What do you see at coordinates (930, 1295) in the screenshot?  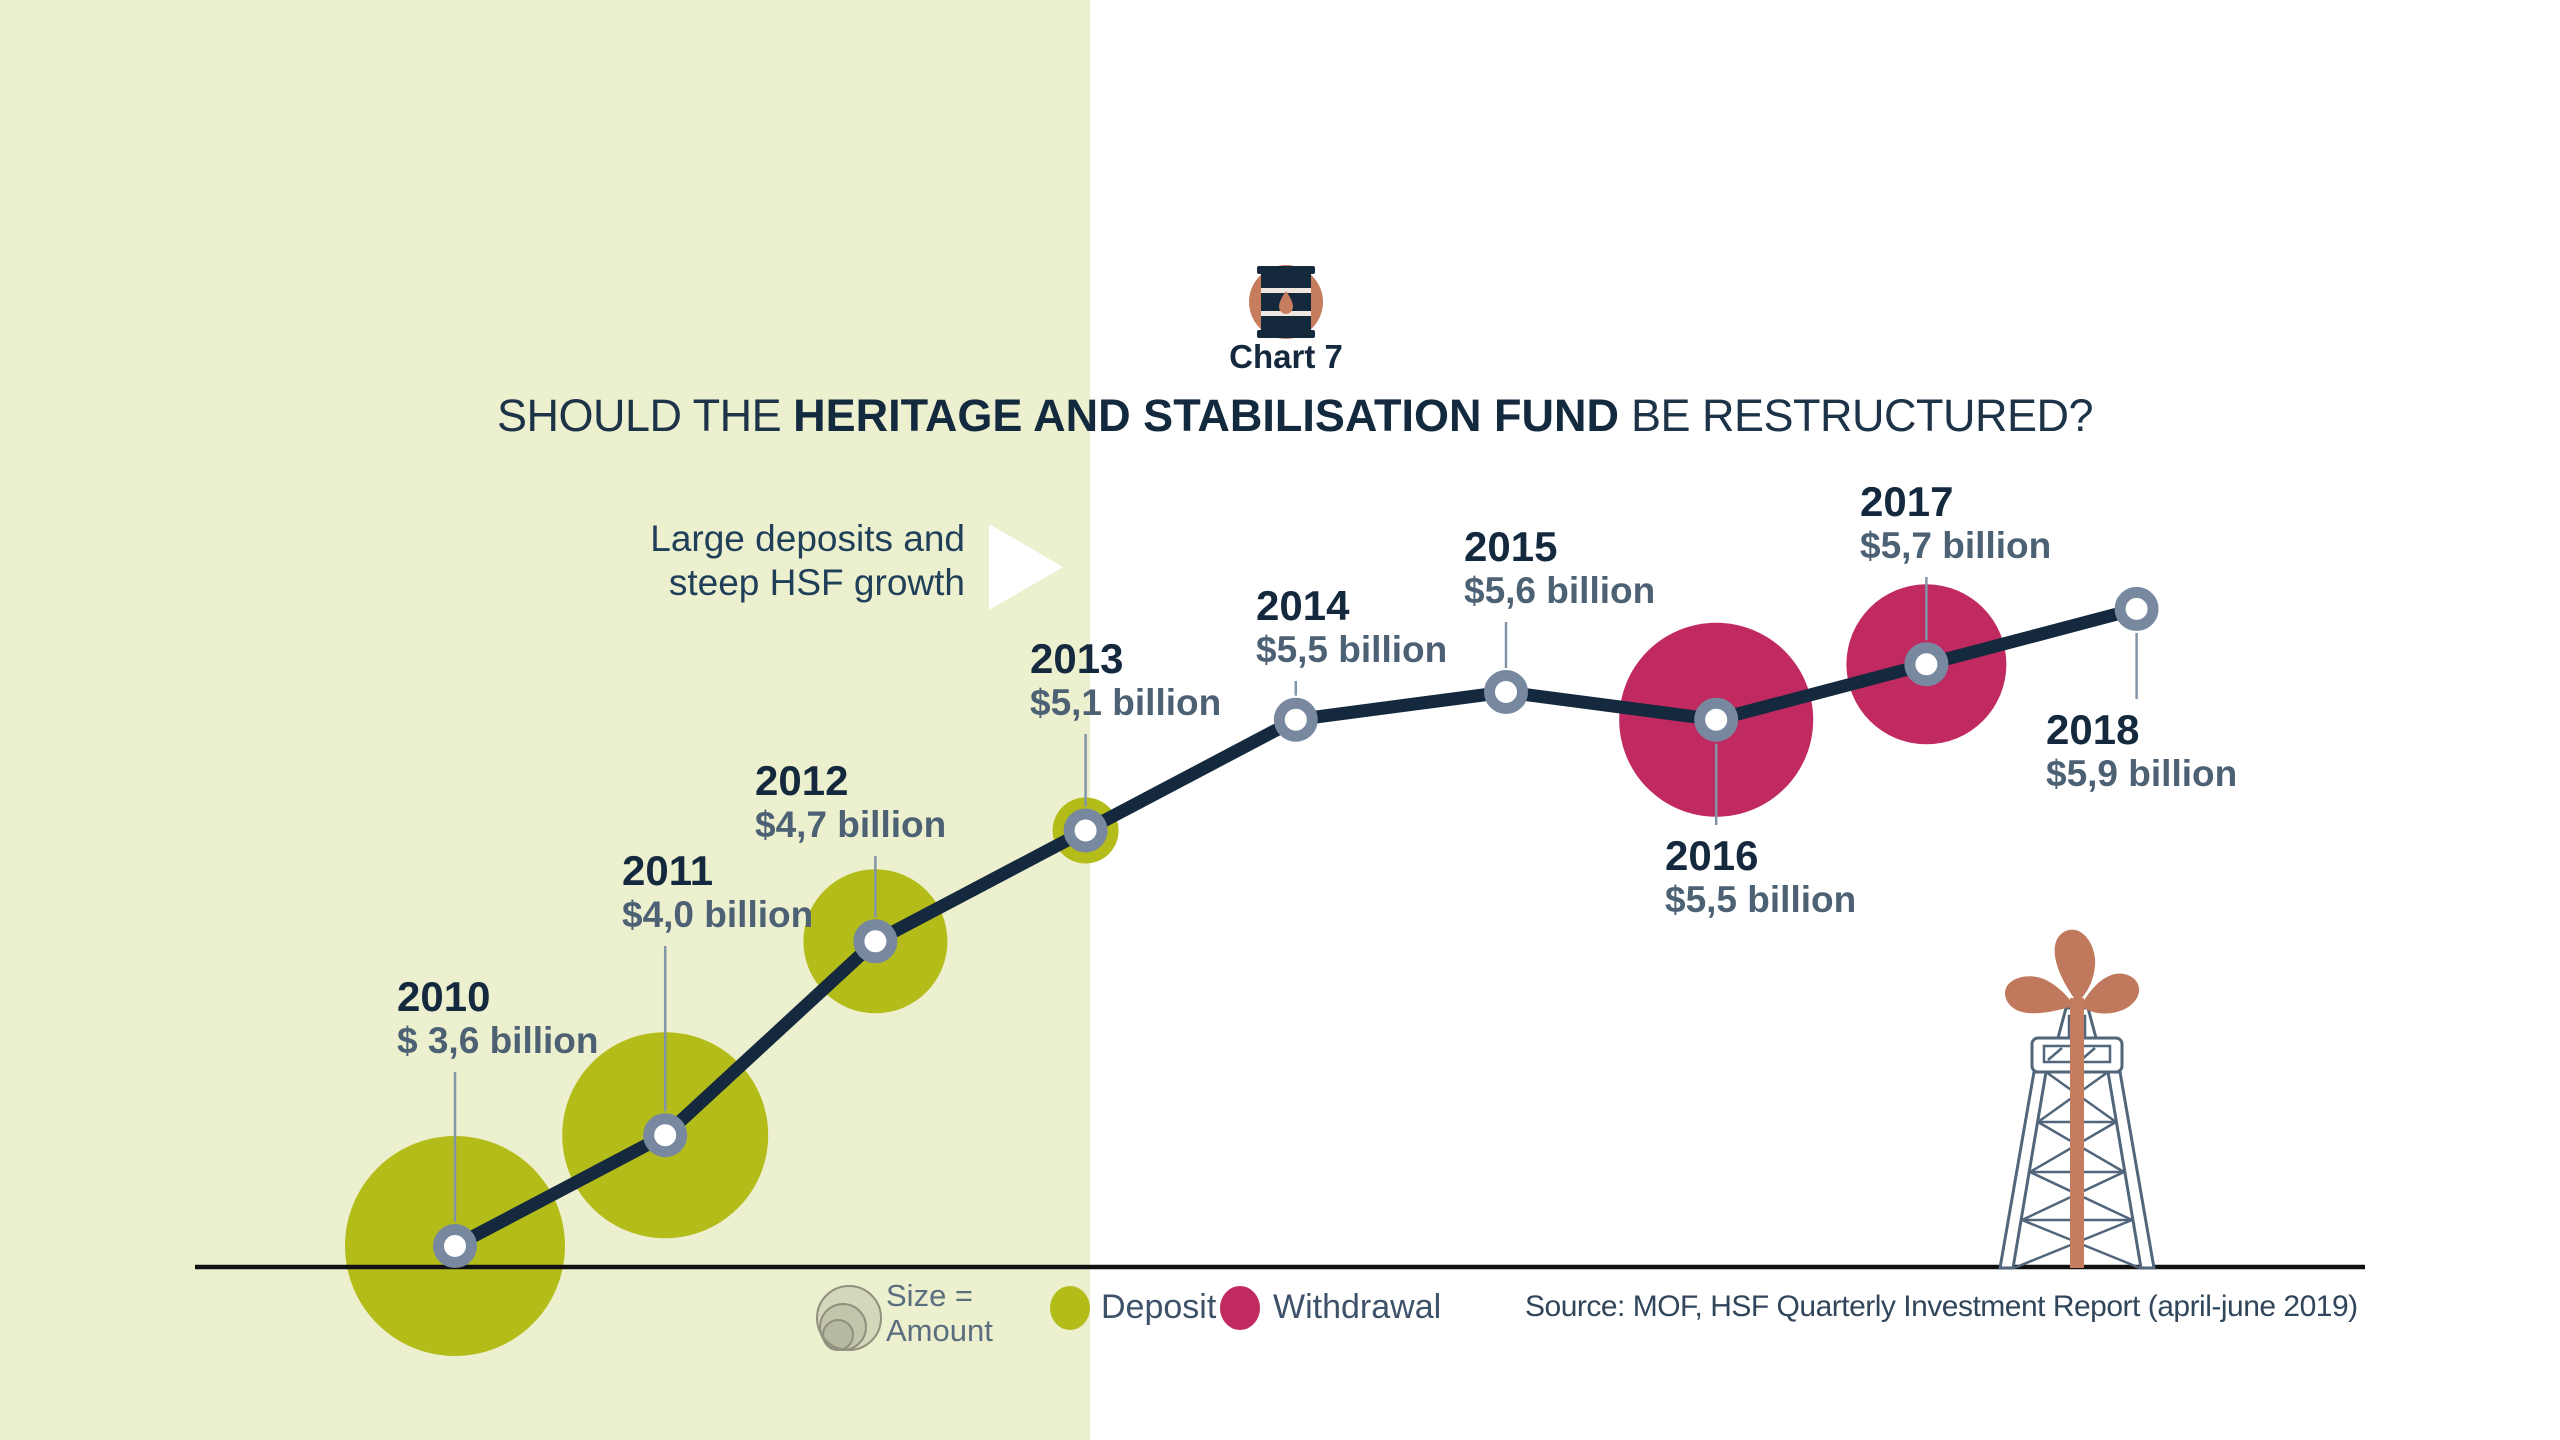 I see `legend-size-line1: Size =` at bounding box center [930, 1295].